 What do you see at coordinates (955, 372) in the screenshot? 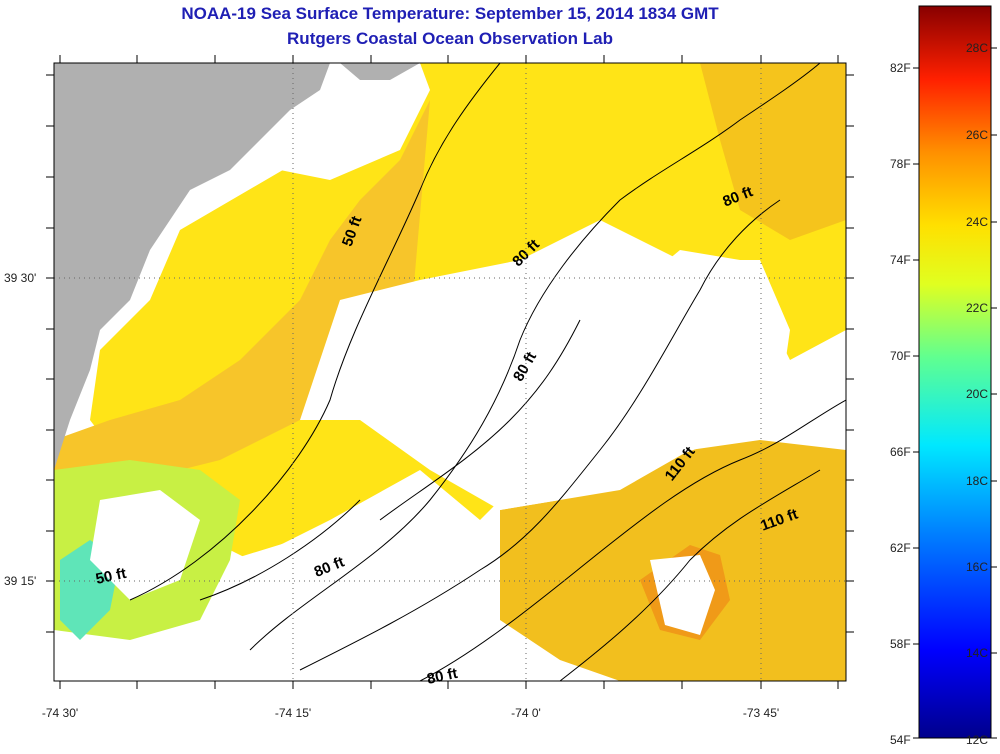
I see `colorbar` at bounding box center [955, 372].